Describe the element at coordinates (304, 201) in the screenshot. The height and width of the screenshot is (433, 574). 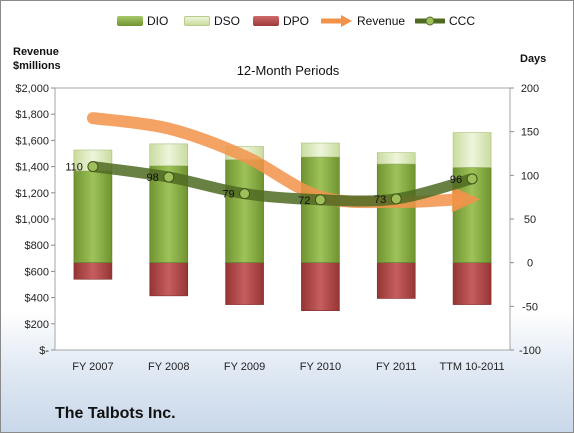
I see `ccc-data-label: 72` at that location.